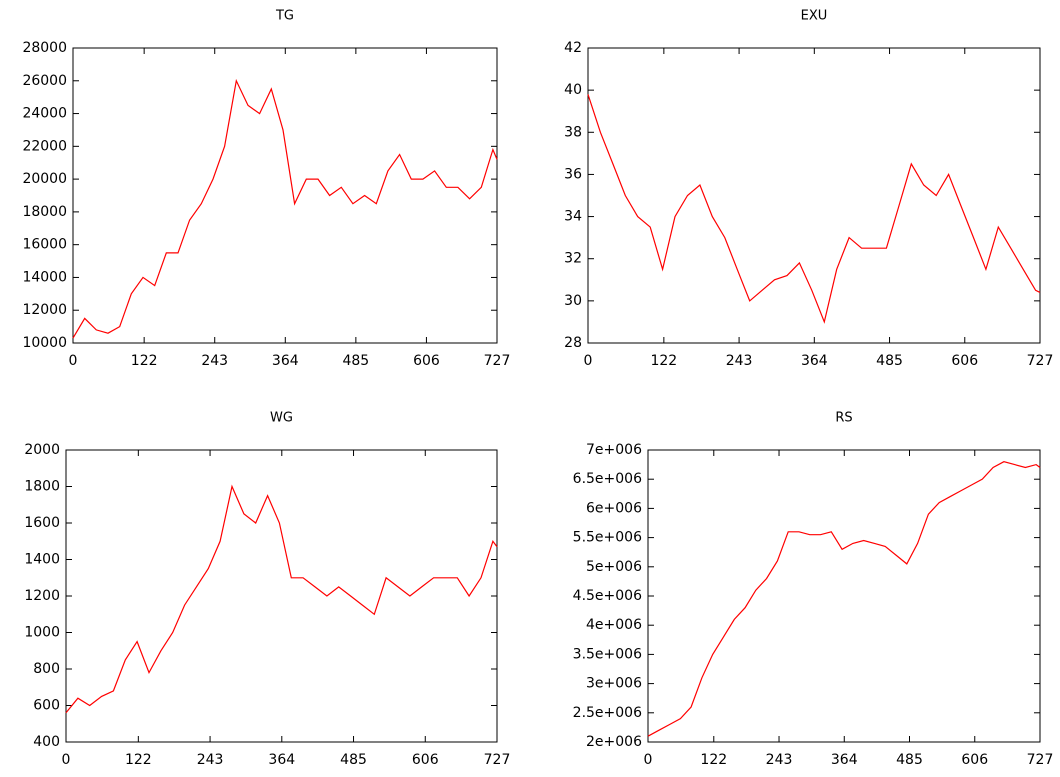 The image size is (1060, 777). What do you see at coordinates (607, 479) in the screenshot?
I see `y-tick-label: 6.5e+006` at bounding box center [607, 479].